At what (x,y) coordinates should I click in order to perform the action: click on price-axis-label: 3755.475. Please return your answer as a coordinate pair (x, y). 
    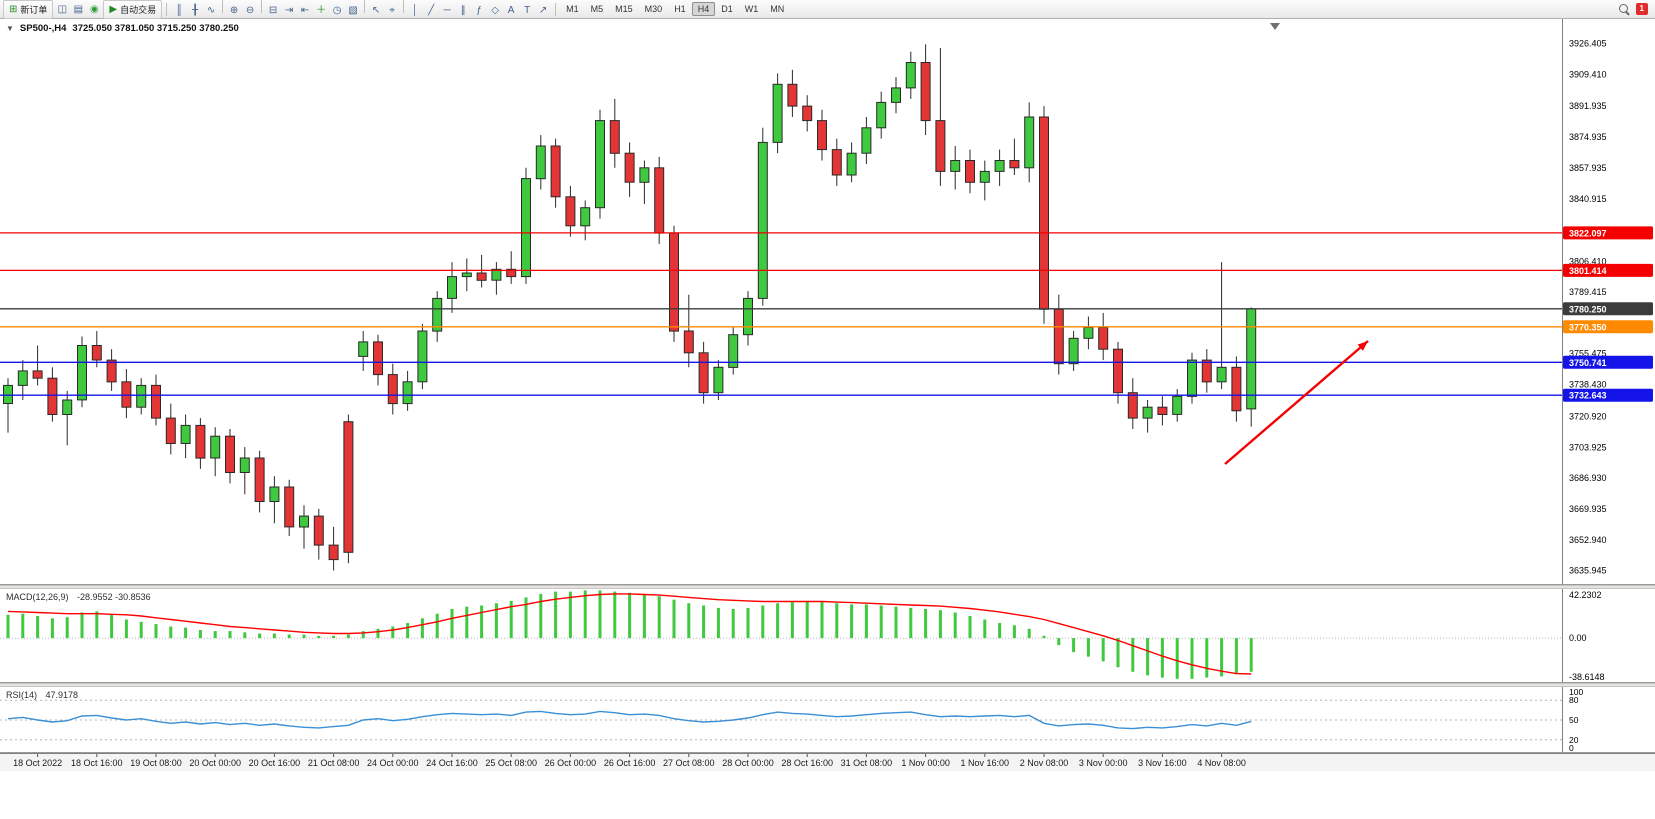
    Looking at the image, I should click on (1588, 354).